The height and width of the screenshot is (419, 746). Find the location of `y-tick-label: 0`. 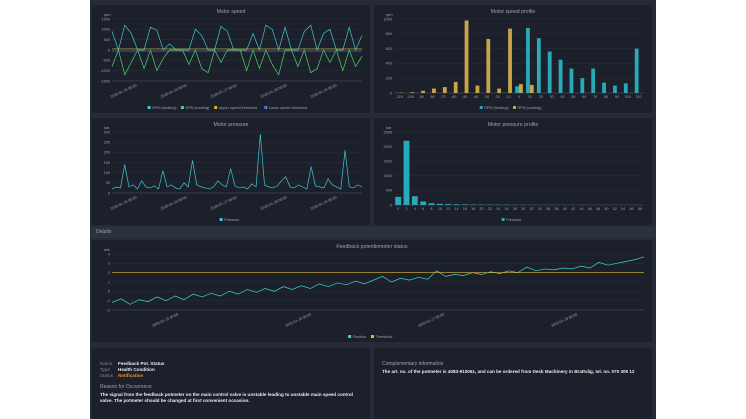

y-tick-label: 0 is located at coordinates (109, 193).